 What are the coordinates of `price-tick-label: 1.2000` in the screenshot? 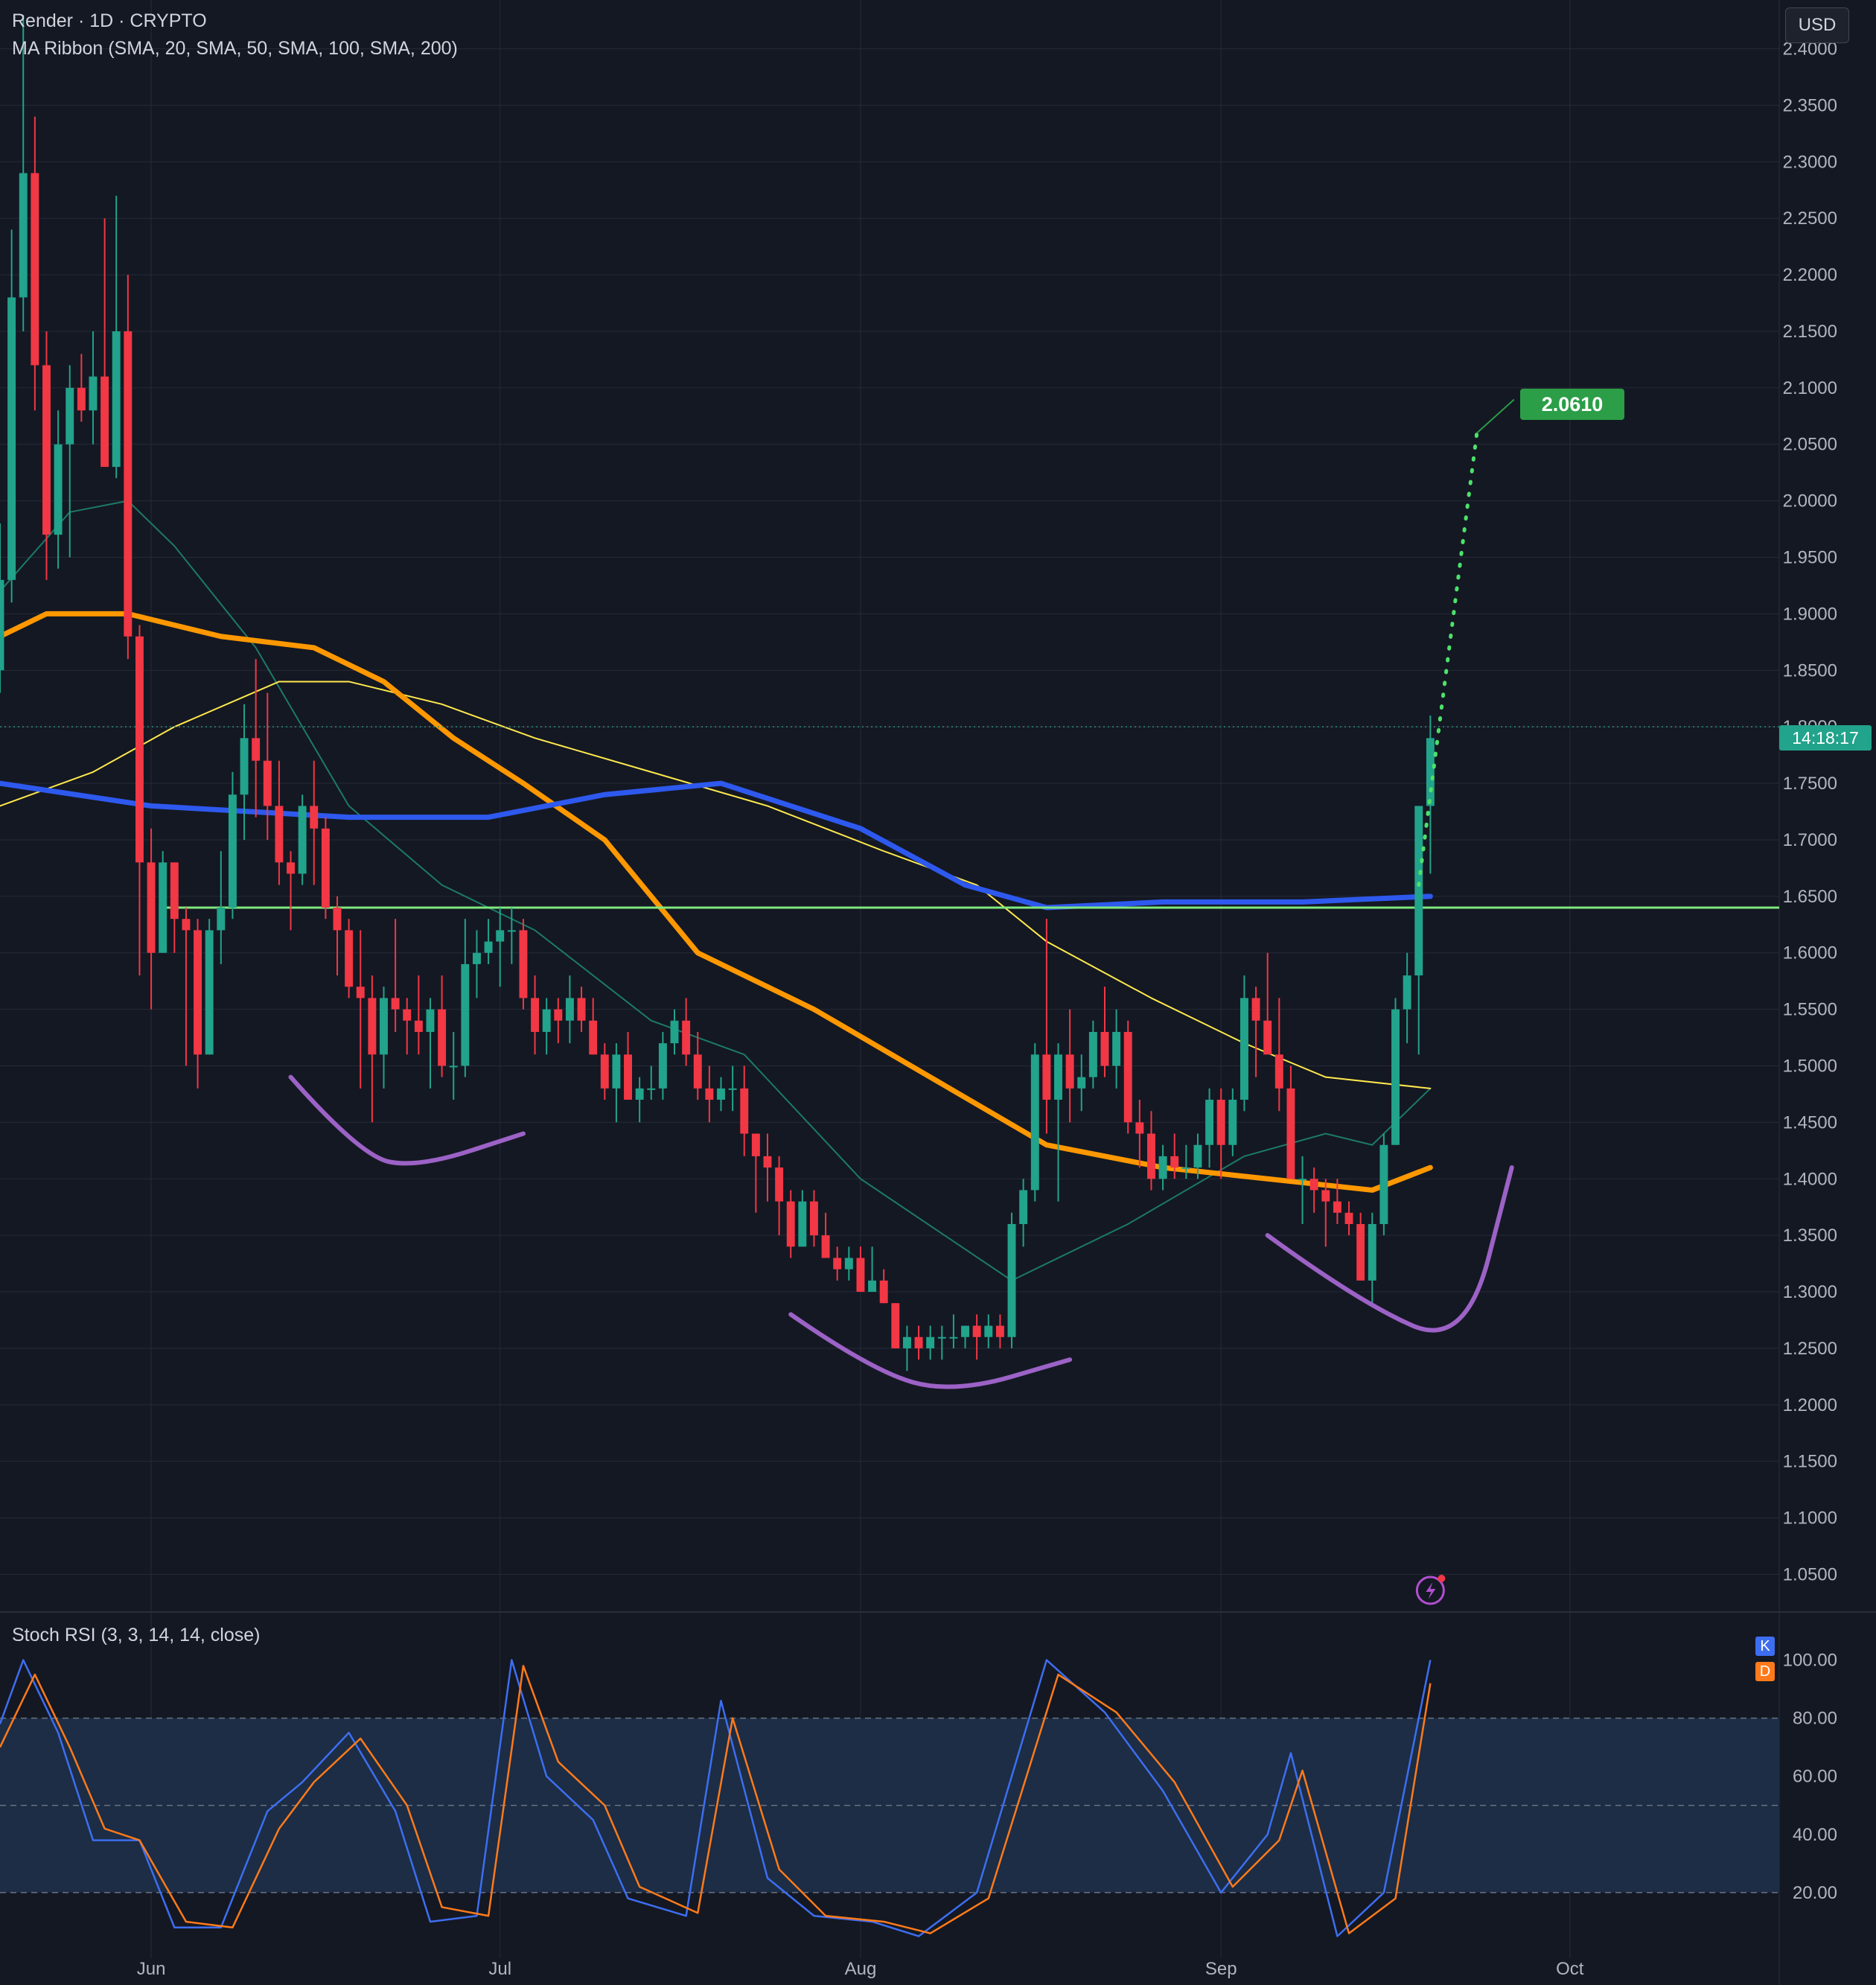 It's located at (1810, 1405).